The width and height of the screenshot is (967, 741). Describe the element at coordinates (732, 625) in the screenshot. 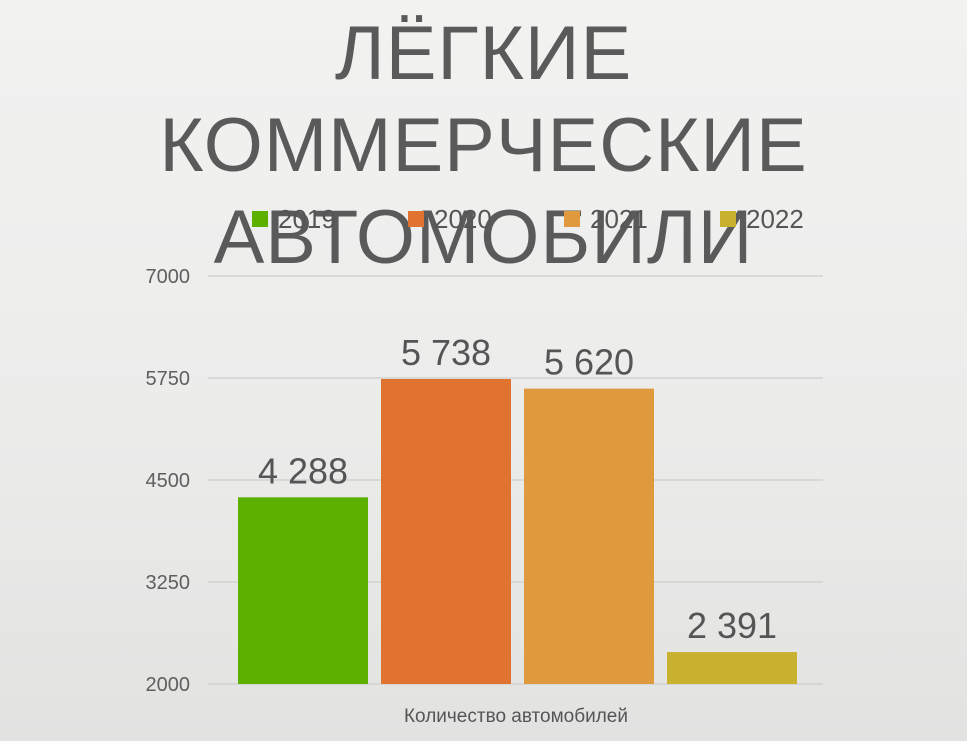

I see `data-label-2022: 2 391` at that location.